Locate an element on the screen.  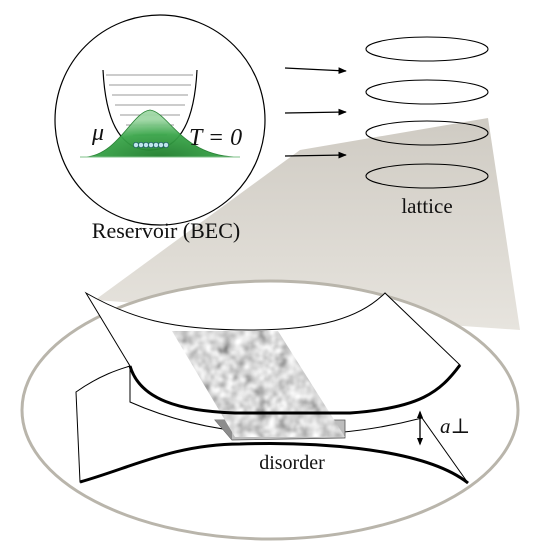
lattice-caption: lattice is located at coordinates (426, 206).